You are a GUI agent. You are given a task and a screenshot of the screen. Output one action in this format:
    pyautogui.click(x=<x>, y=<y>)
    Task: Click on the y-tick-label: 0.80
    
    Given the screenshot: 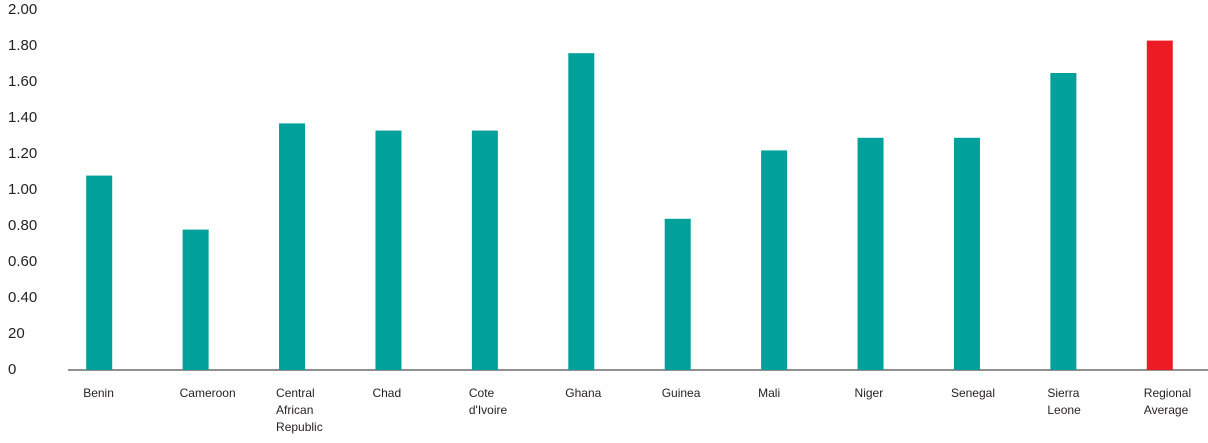 What is the action you would take?
    pyautogui.click(x=22, y=225)
    